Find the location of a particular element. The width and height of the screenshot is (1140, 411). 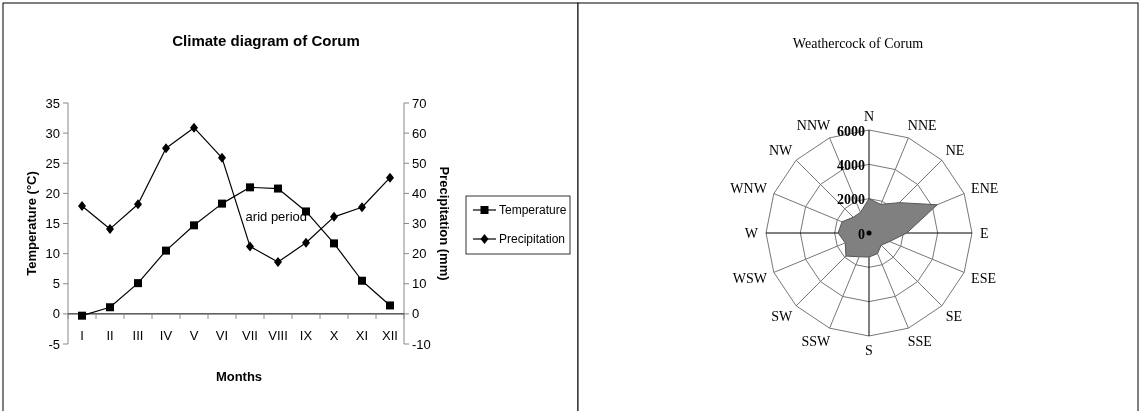

y2-tick-label: 10 is located at coordinates (419, 284).